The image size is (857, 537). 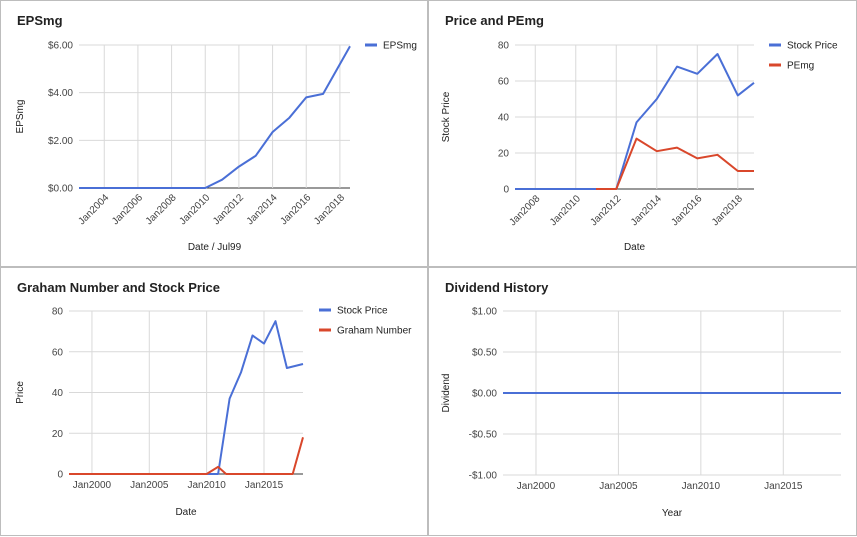 What do you see at coordinates (483, 435) in the screenshot?
I see `y-tick-label: -$0.50` at bounding box center [483, 435].